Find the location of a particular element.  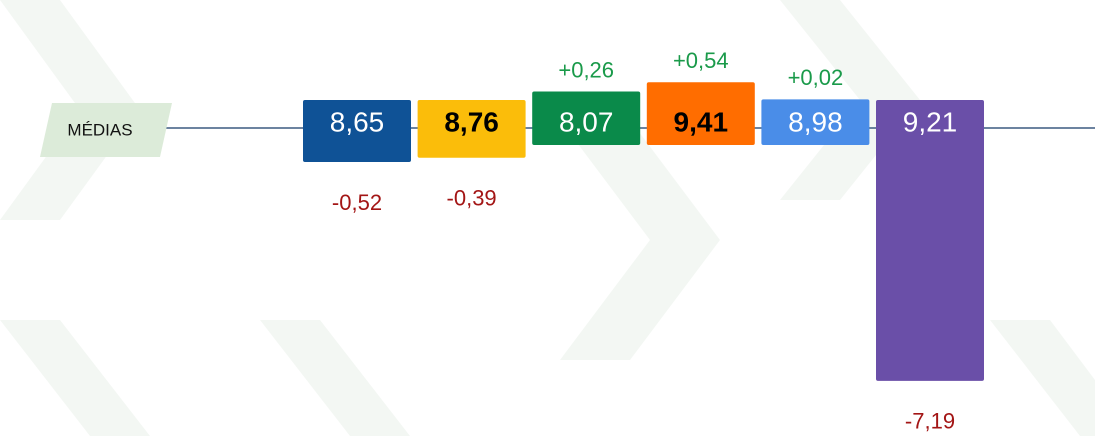

value-label: +0,02 is located at coordinates (816, 77).